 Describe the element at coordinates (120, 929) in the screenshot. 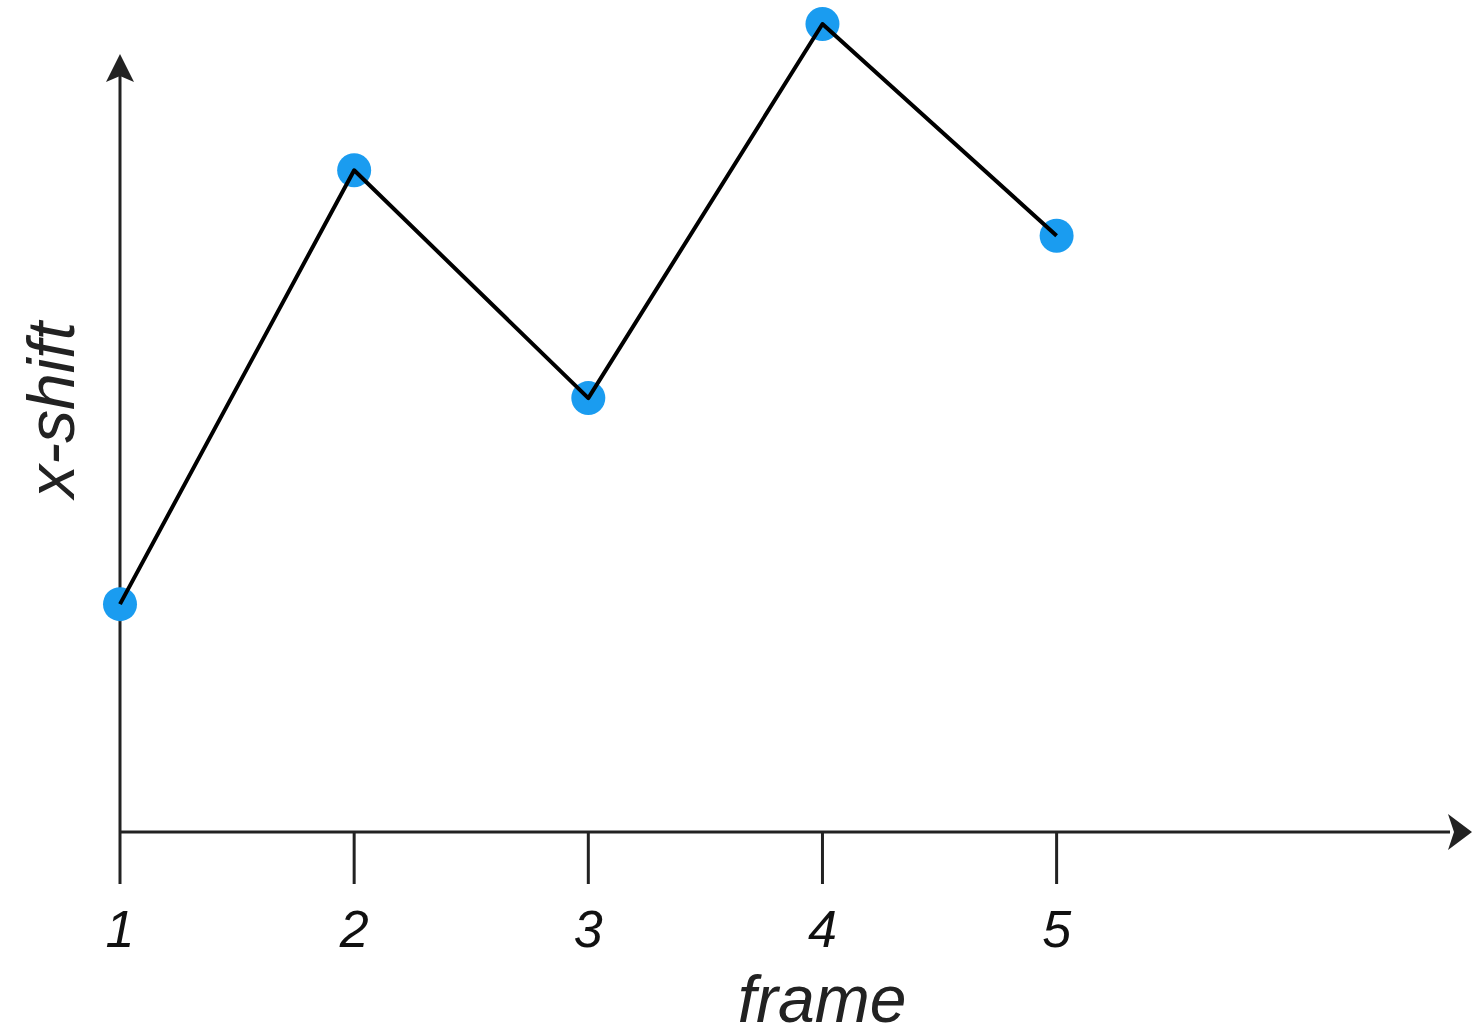

I see `x-tick-label: 1` at that location.